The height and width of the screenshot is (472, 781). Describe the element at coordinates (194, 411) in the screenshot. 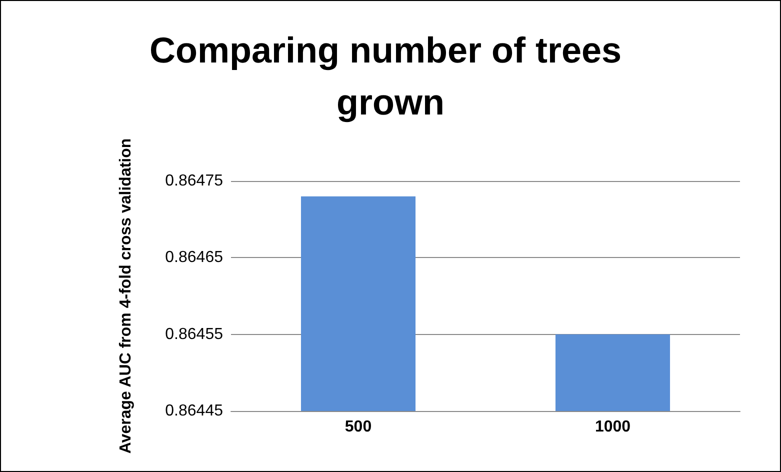

I see `y-tick-label: 0.86445` at that location.